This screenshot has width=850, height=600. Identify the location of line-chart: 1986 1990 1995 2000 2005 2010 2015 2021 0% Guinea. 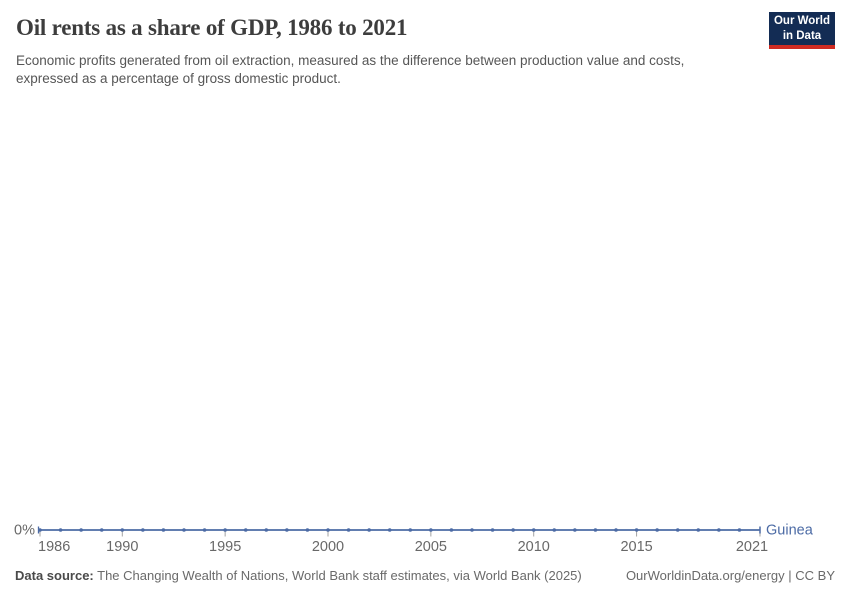
(425, 522).